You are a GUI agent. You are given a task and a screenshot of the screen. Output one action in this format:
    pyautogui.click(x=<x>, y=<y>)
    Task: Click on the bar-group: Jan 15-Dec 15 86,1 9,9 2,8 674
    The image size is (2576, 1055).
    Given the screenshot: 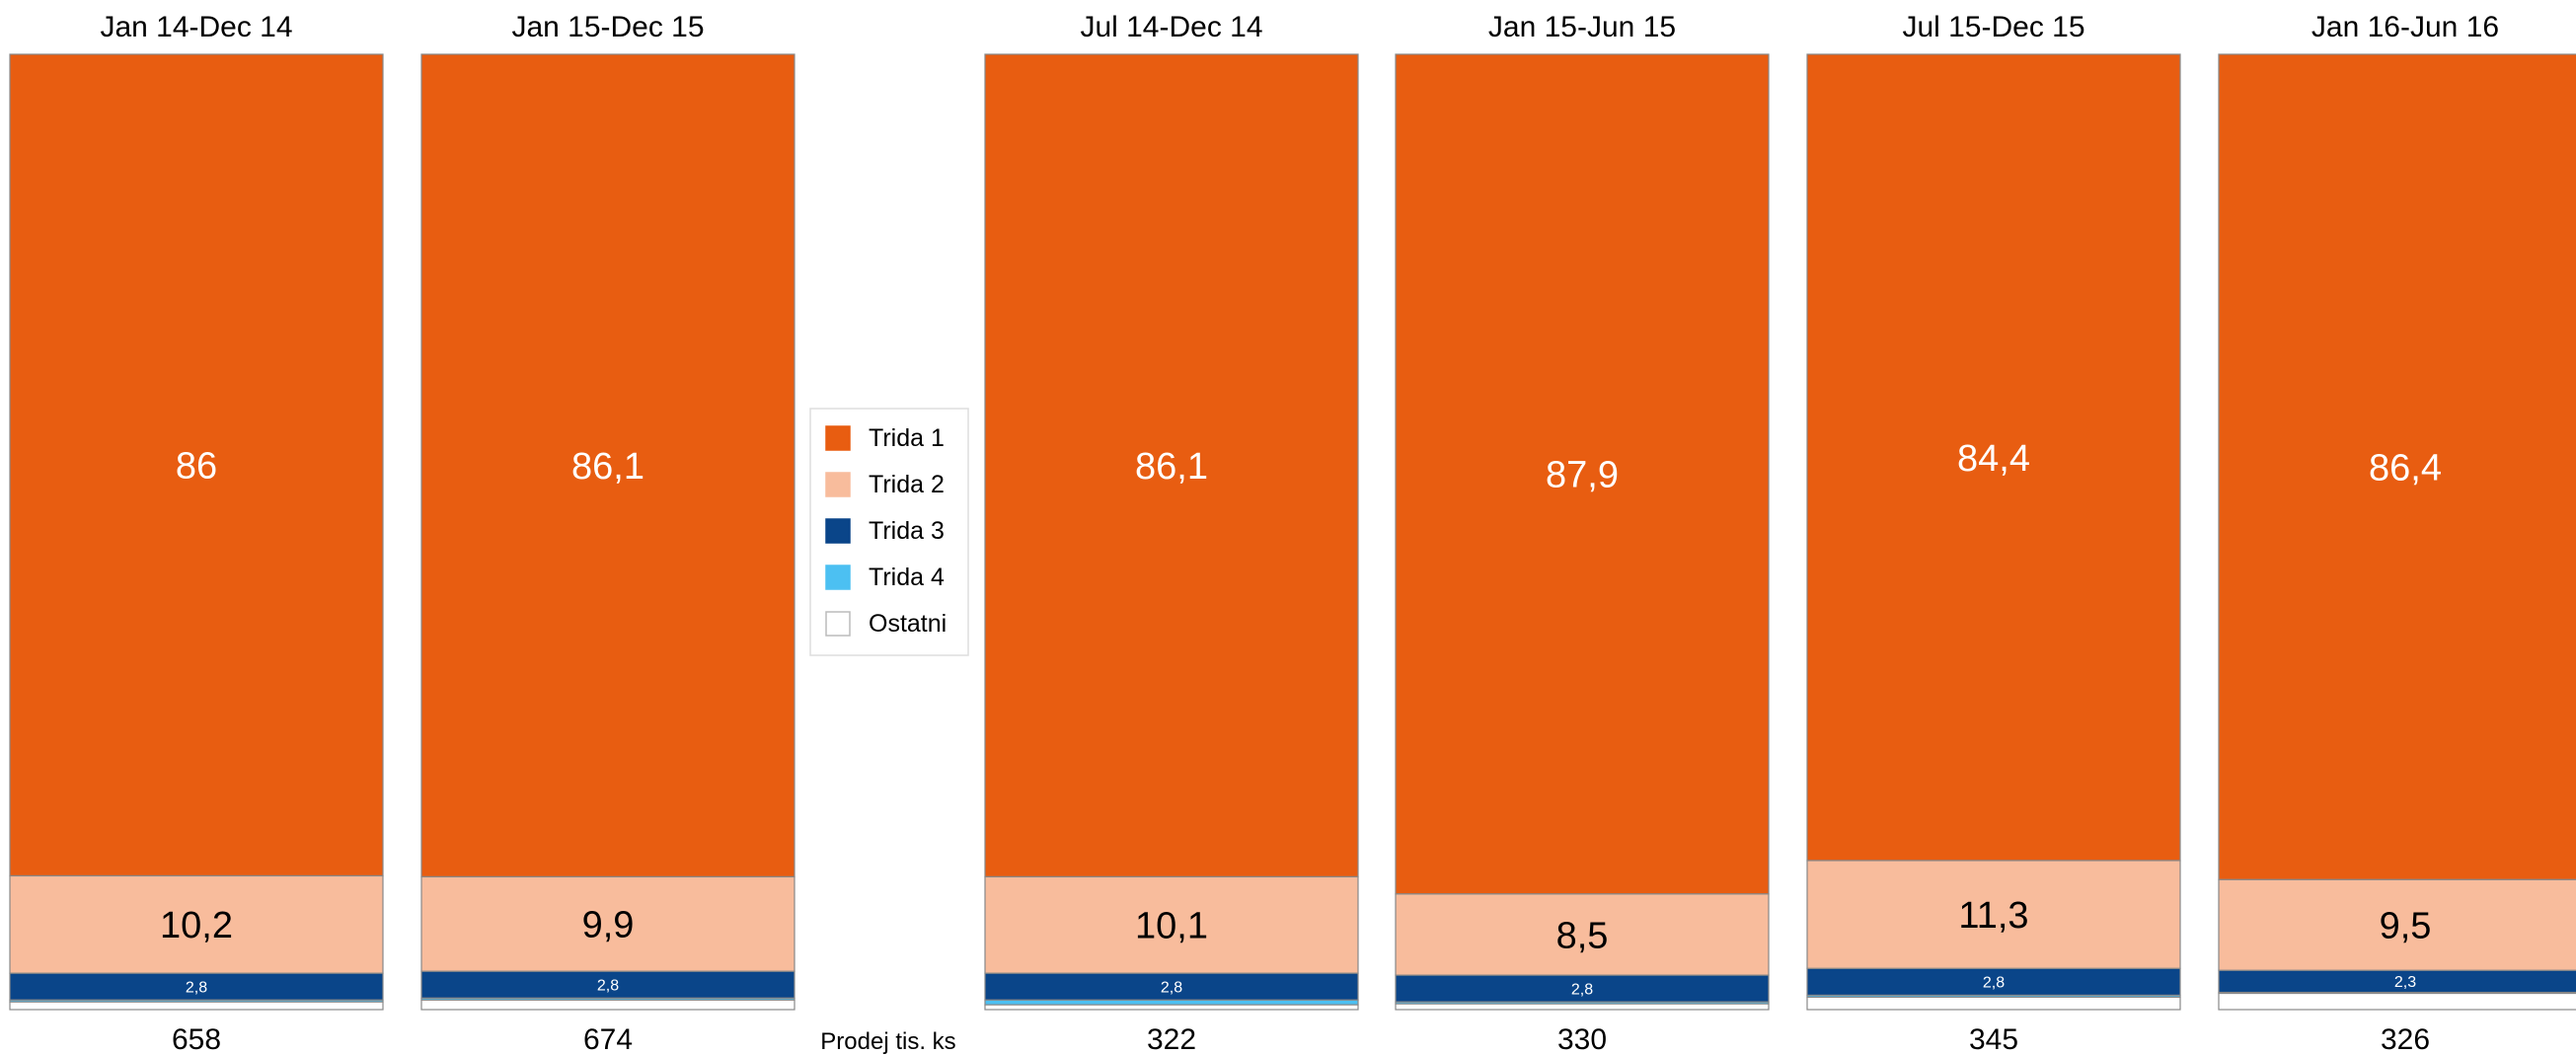 What is the action you would take?
    pyautogui.click(x=608, y=533)
    